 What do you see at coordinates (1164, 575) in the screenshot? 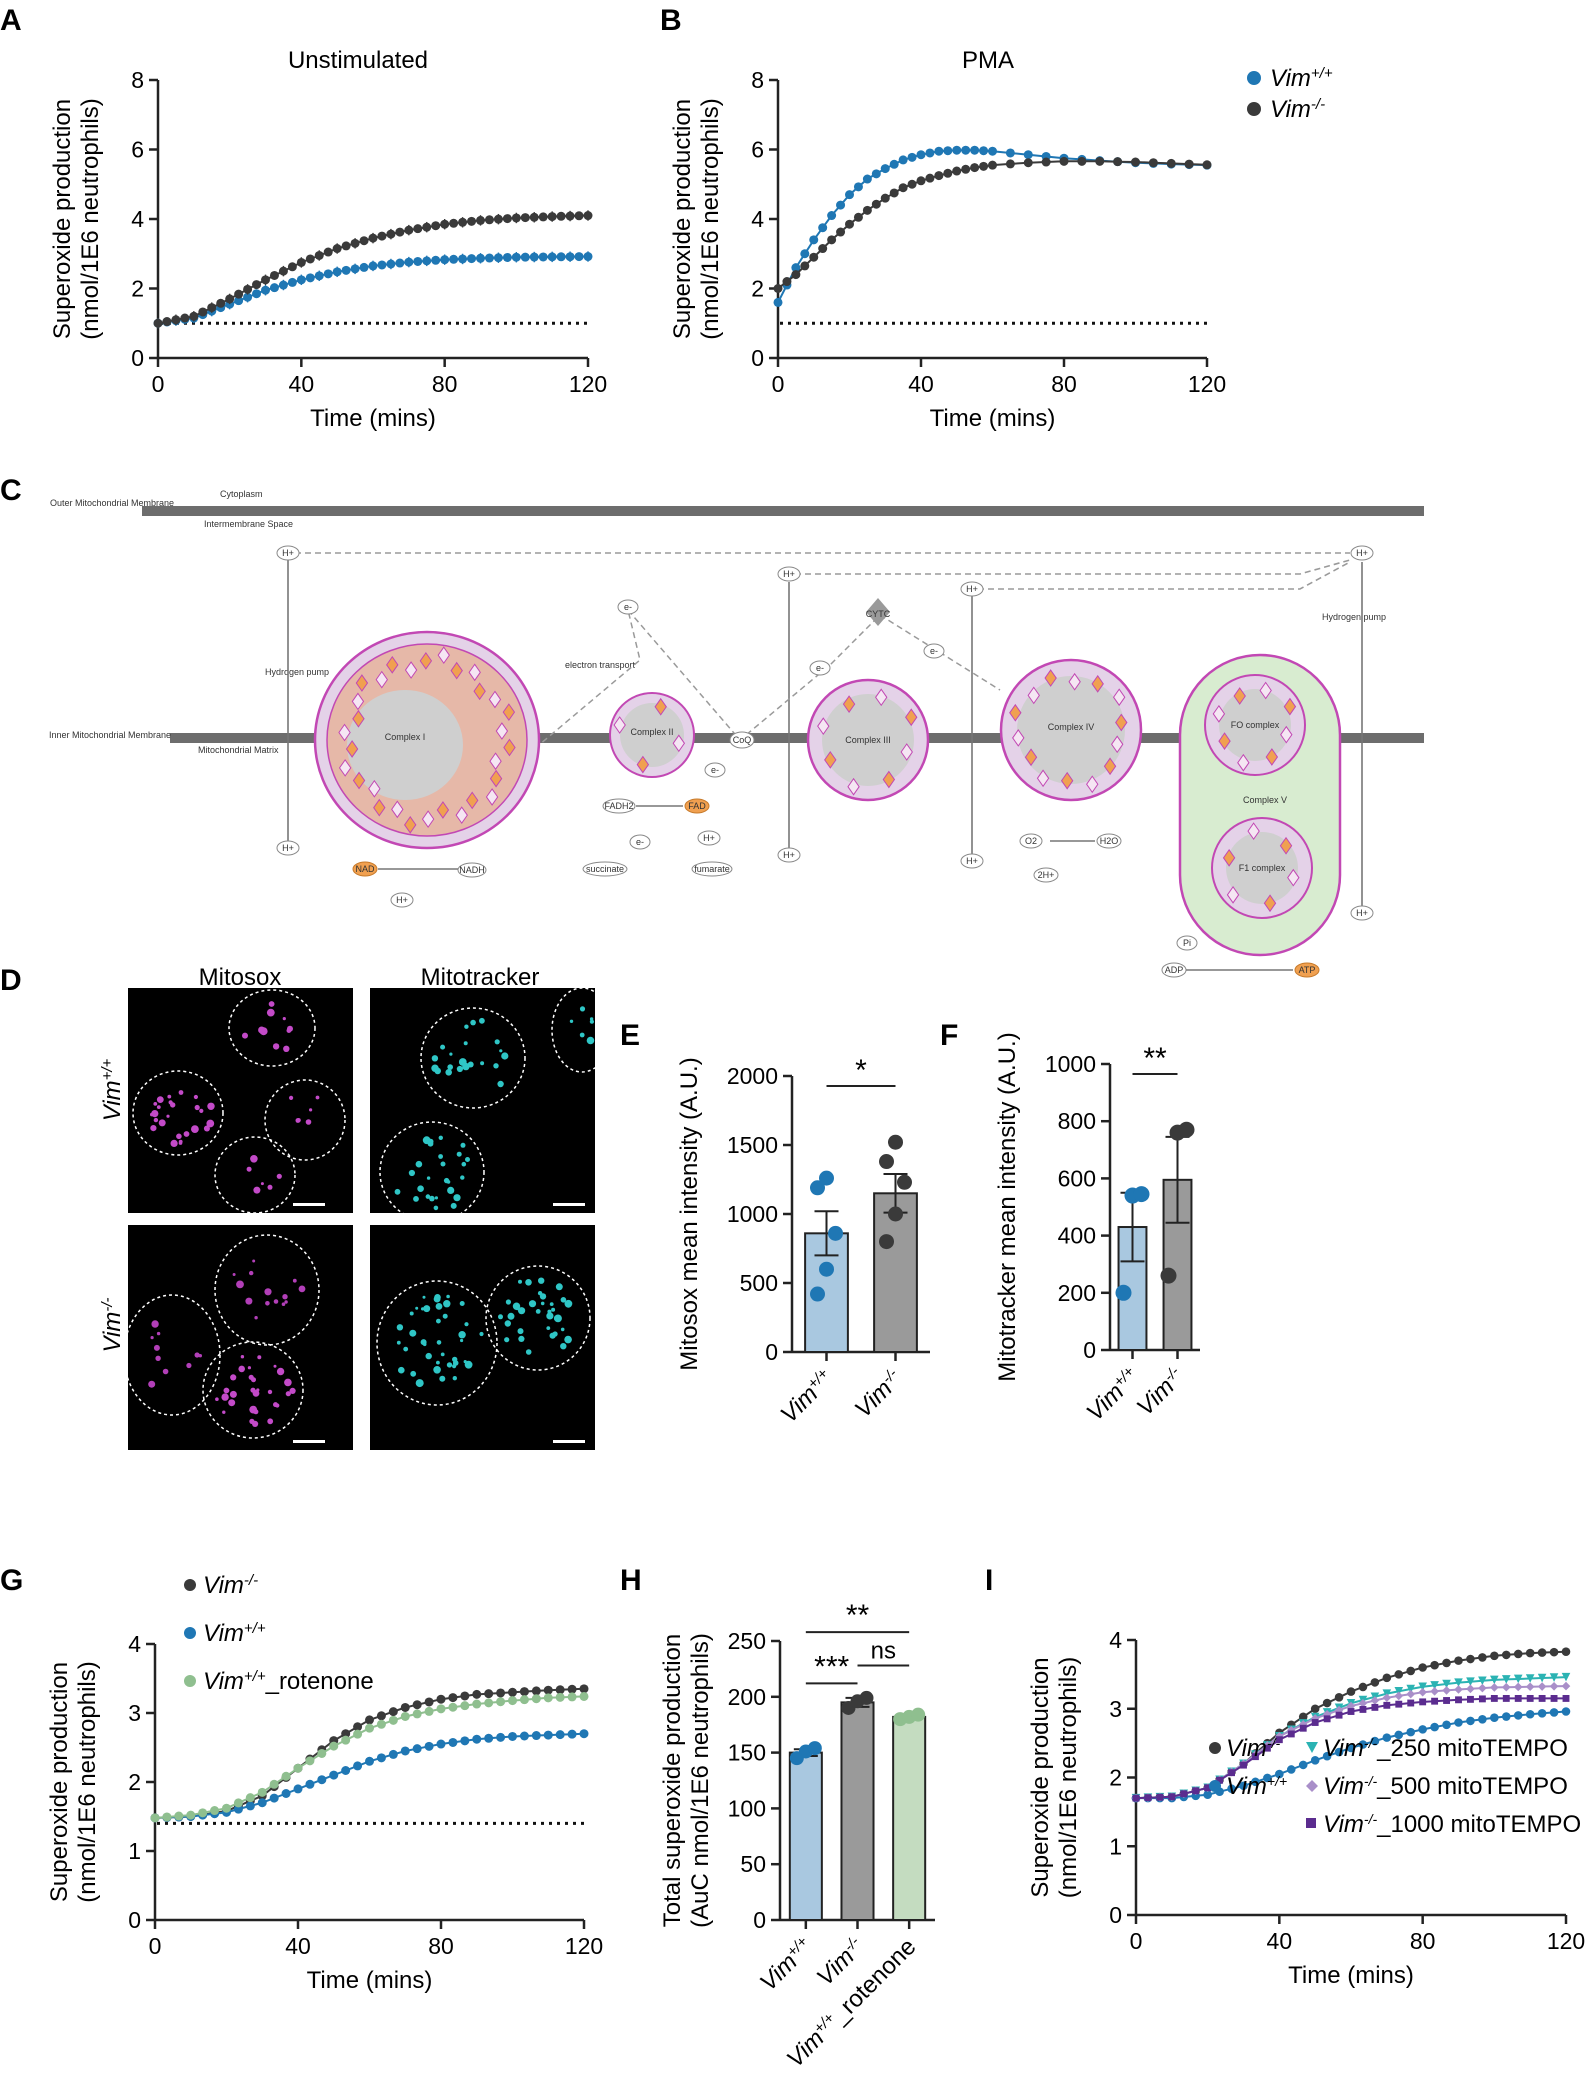
I see `hplus-dashed-line-low` at bounding box center [1164, 575].